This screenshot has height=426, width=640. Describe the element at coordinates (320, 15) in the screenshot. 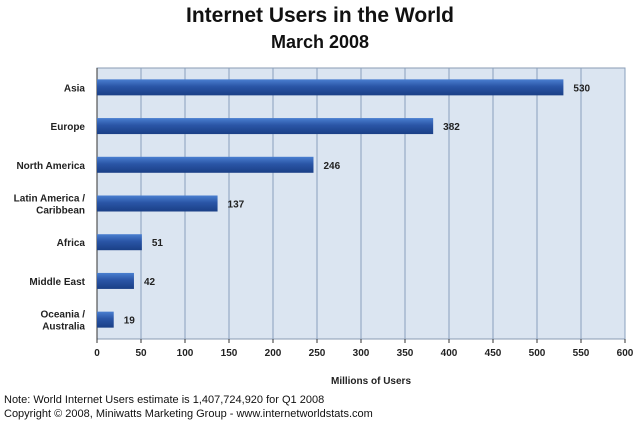

I see `chart-title: Internet Users in the World` at that location.